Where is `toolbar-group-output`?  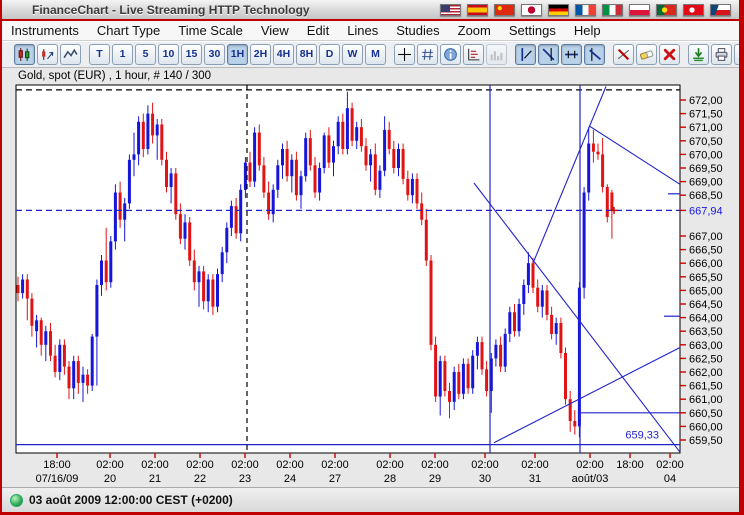
toolbar-group-output is located at coordinates (713, 54).